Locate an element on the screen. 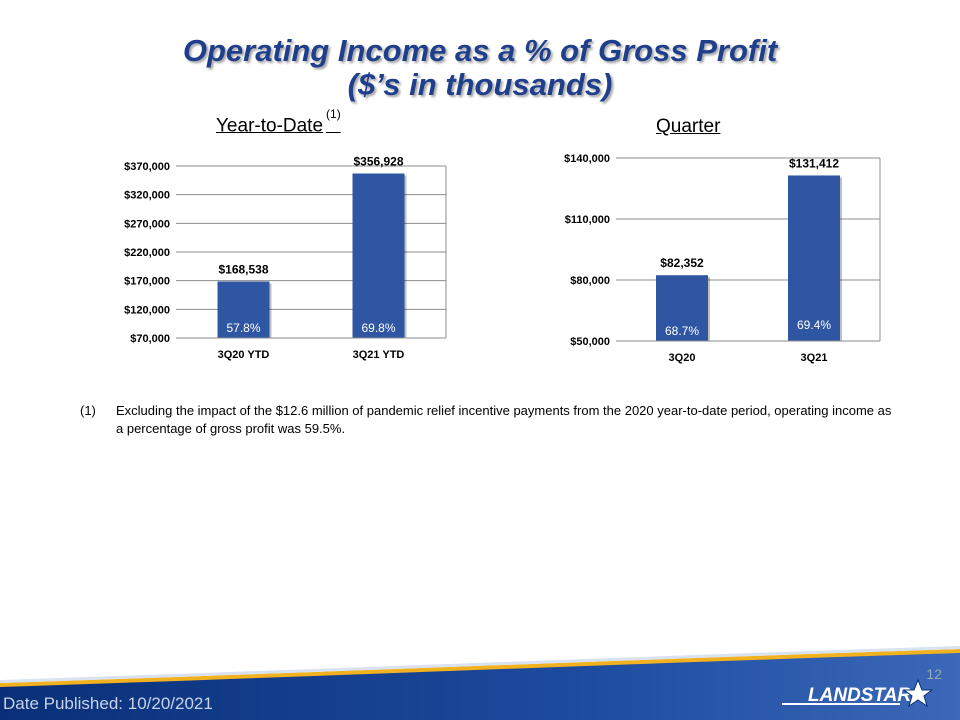  footnote-number: (1) is located at coordinates (88, 410).